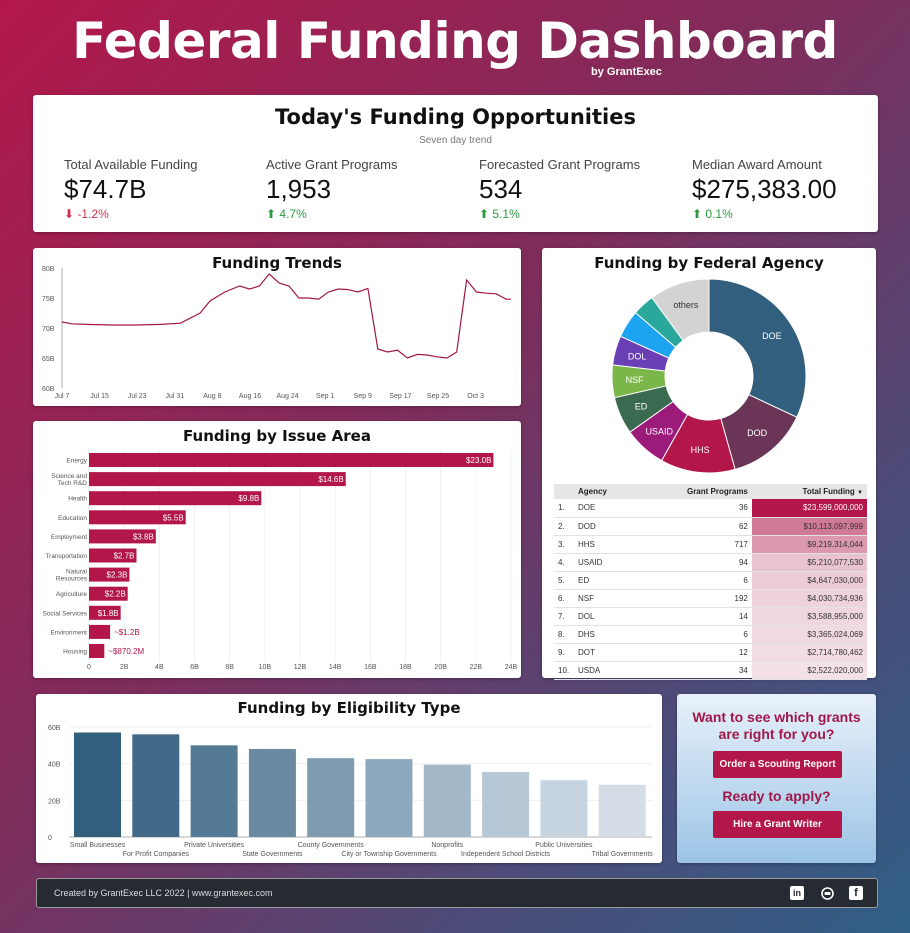 This screenshot has height=933, width=910. What do you see at coordinates (400, 396) in the screenshot?
I see `x-tick-label: Sep 17` at bounding box center [400, 396].